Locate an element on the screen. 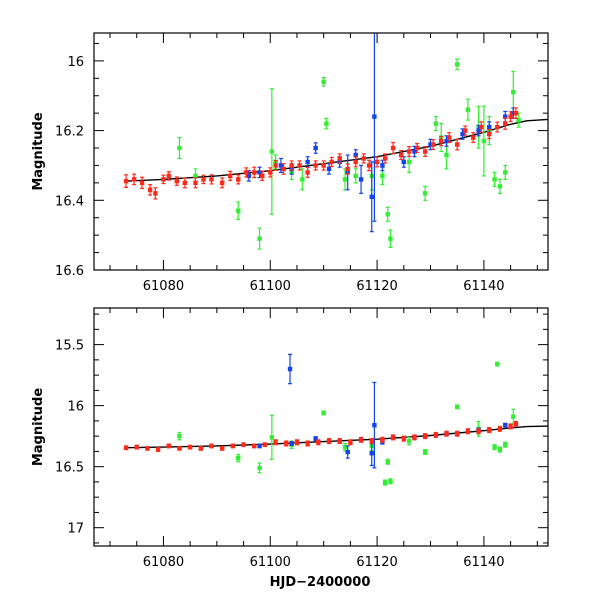 The image size is (600, 600). y-tick-label: 16.4 is located at coordinates (69, 201).